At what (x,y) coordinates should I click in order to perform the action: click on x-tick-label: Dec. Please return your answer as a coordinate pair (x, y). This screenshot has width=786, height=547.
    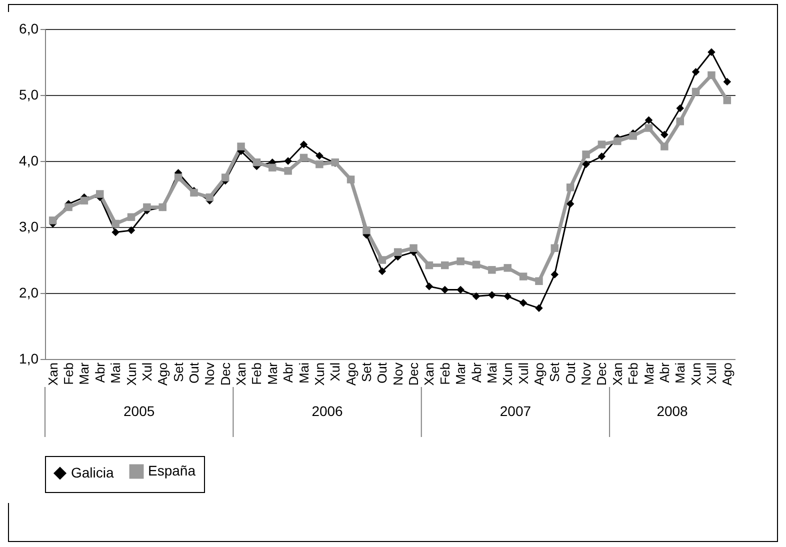
    Looking at the image, I should click on (602, 374).